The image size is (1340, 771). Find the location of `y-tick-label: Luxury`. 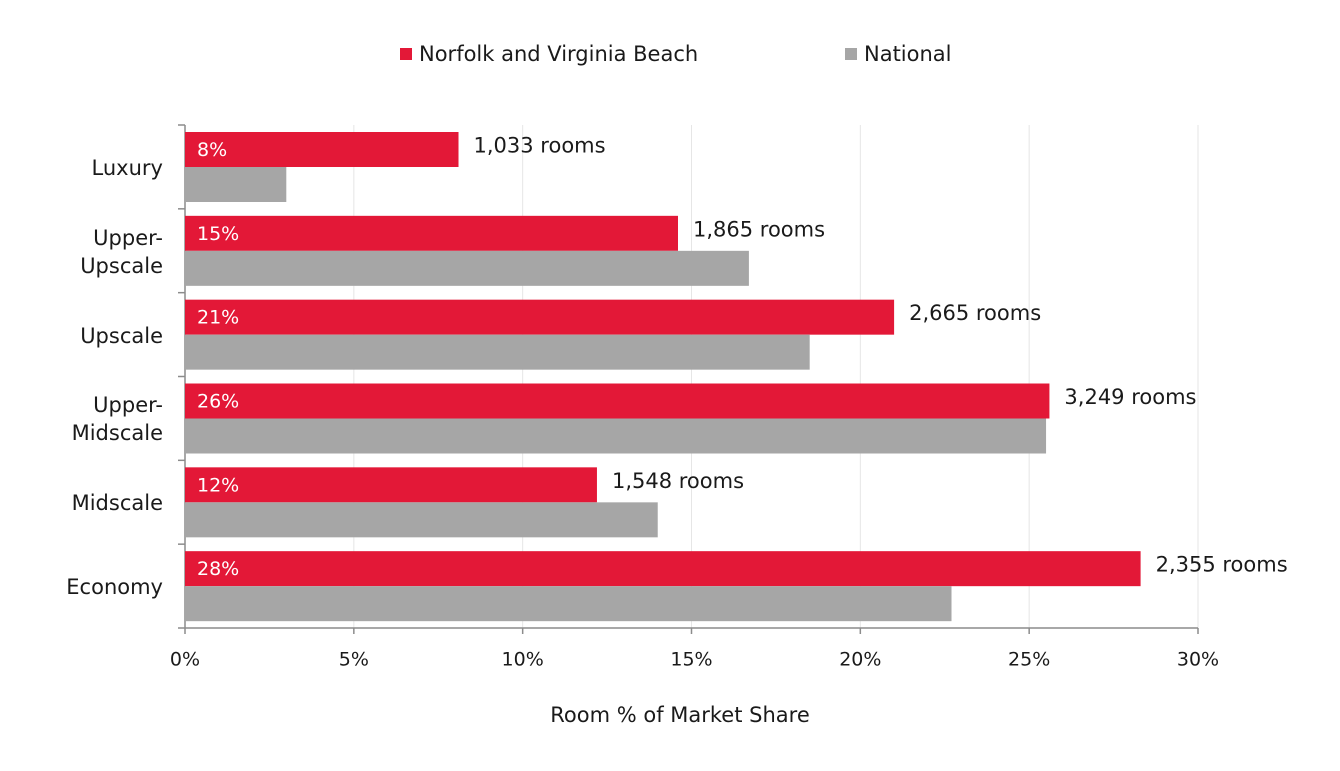

y-tick-label: Luxury is located at coordinates (127, 167).